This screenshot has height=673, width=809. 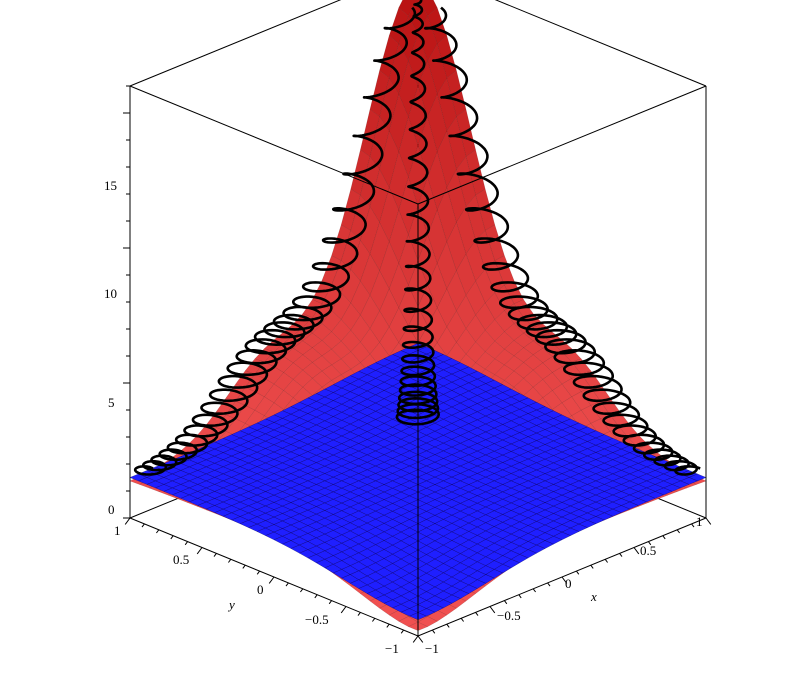 I want to click on z-tick-label: 15, so click(x=110, y=185).